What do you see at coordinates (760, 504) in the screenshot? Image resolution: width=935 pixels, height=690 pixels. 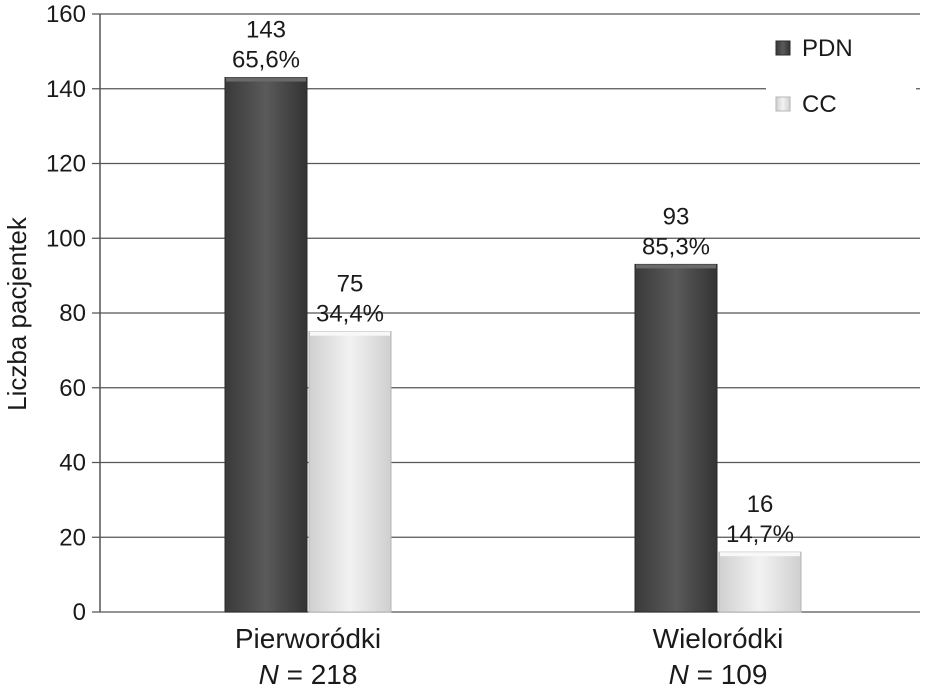 I see `data-label-value: 16` at bounding box center [760, 504].